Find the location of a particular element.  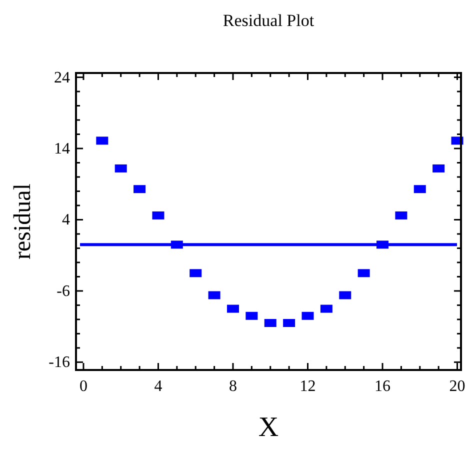

x-tick-label: 20 is located at coordinates (457, 386).